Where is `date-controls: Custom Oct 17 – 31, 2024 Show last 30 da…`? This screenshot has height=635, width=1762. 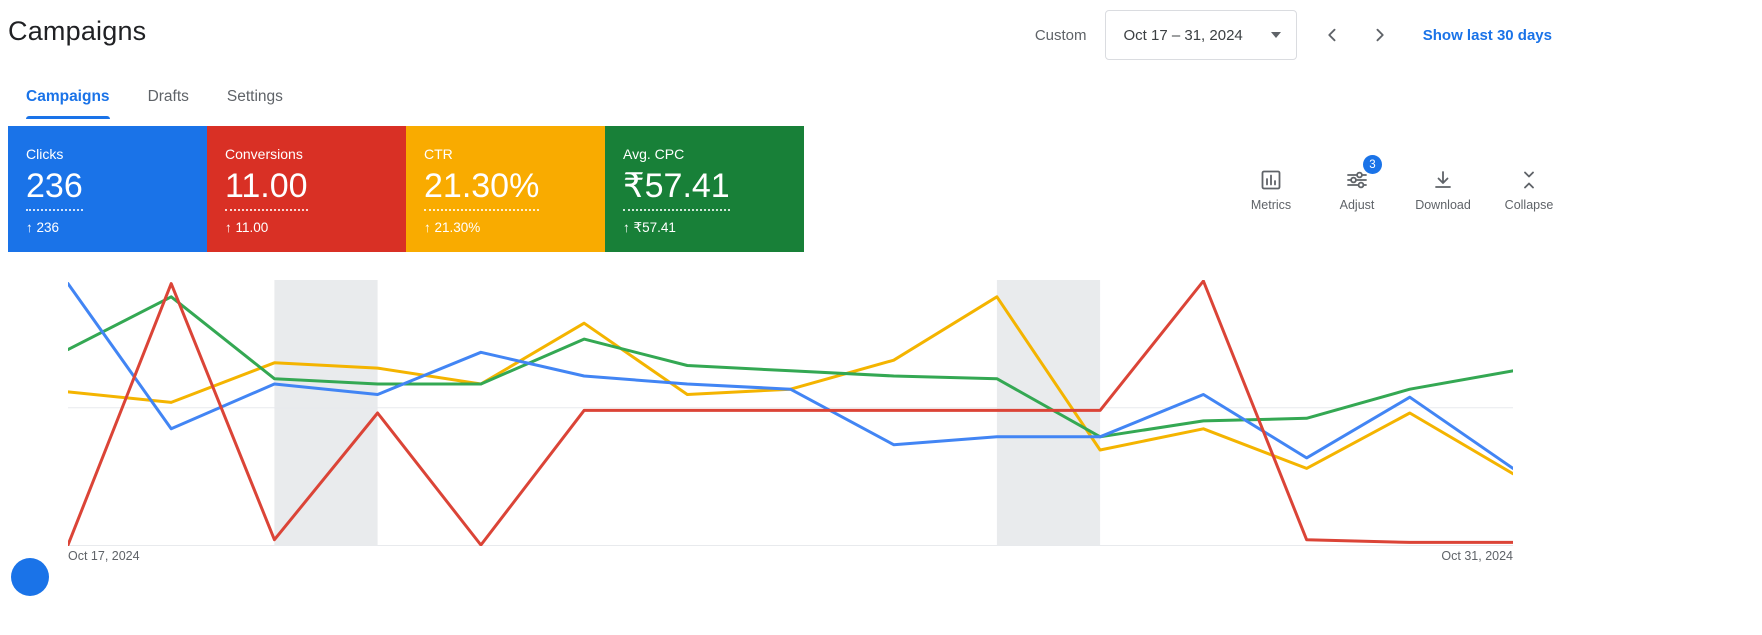
date-controls: Custom Oct 17 – 31, 2024 Show last 30 da… is located at coordinates (1293, 35).